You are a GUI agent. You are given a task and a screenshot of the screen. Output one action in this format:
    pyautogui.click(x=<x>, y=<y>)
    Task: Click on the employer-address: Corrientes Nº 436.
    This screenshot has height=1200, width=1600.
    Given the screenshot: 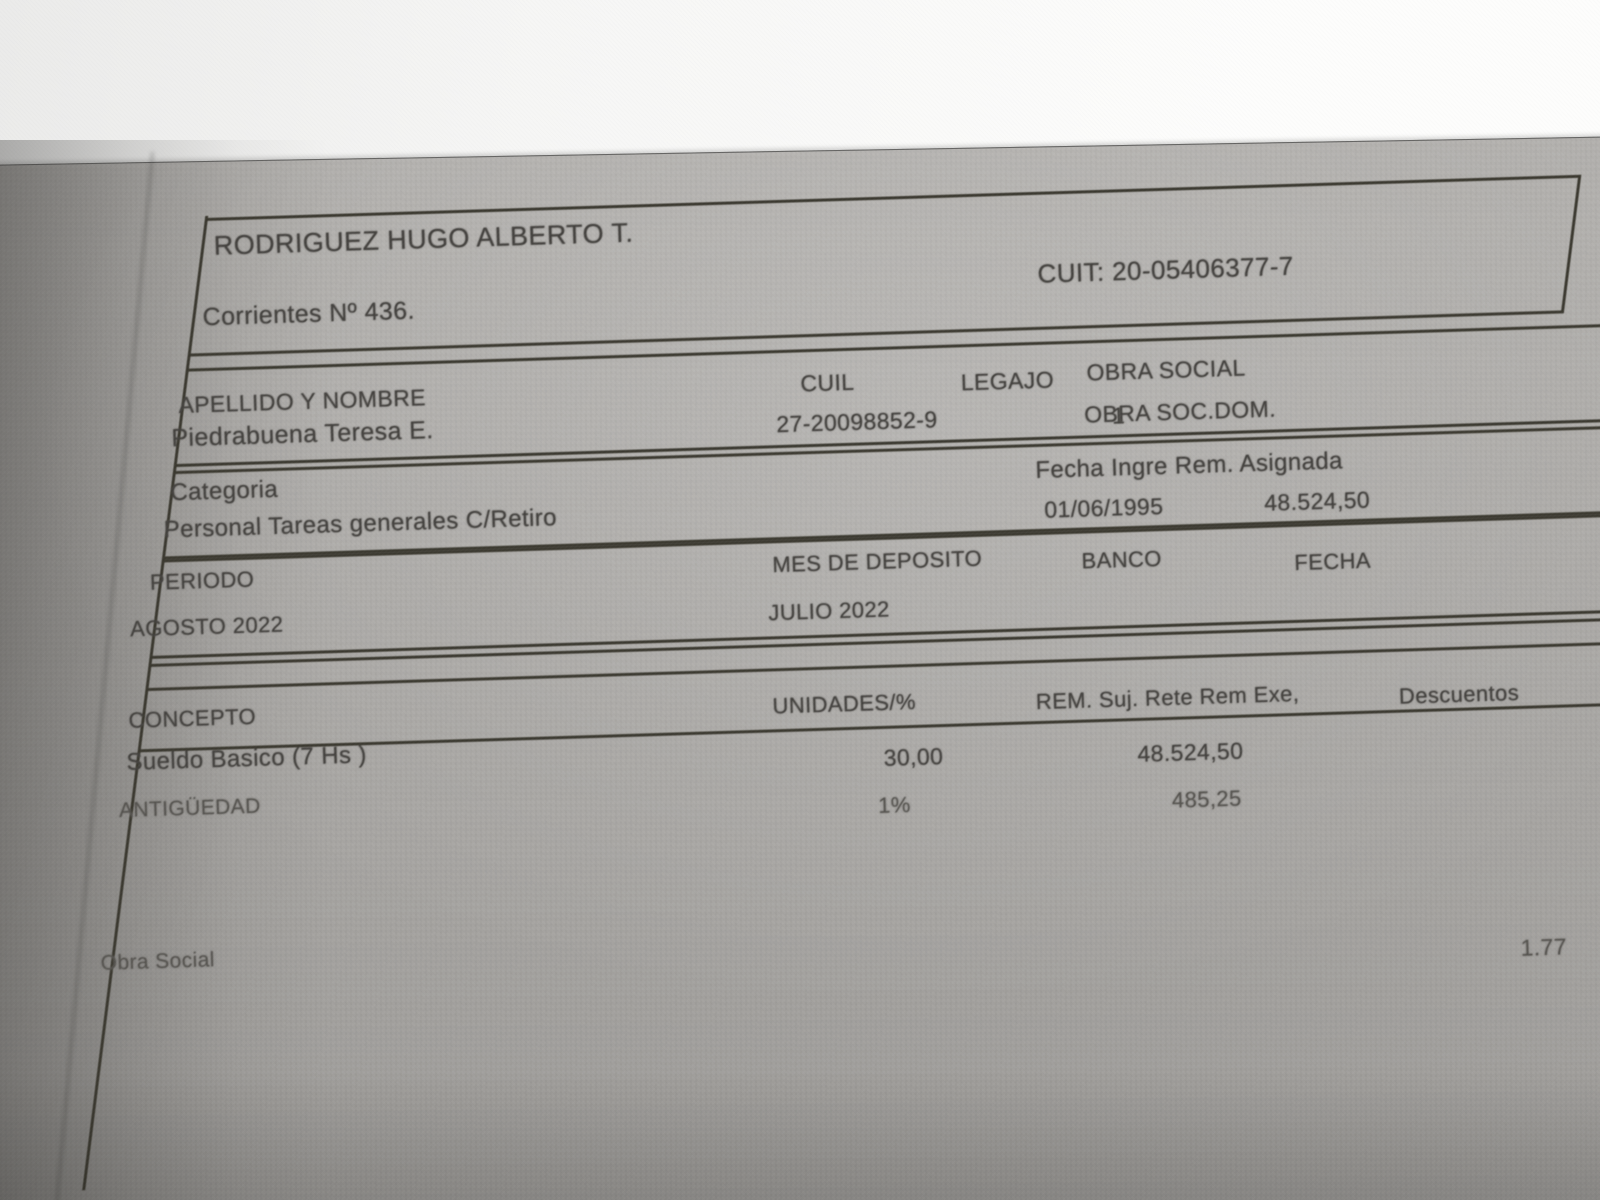 What is the action you would take?
    pyautogui.click(x=309, y=314)
    